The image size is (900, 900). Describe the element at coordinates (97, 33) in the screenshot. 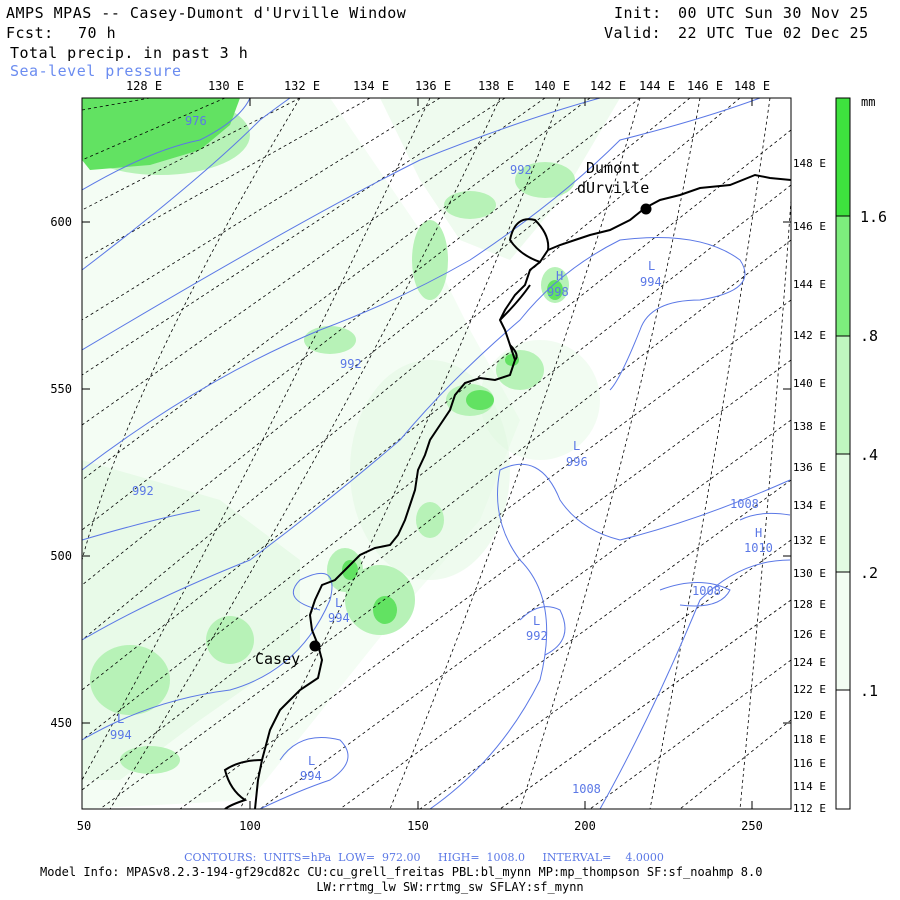

I see `forecast-hour: 70 h` at that location.